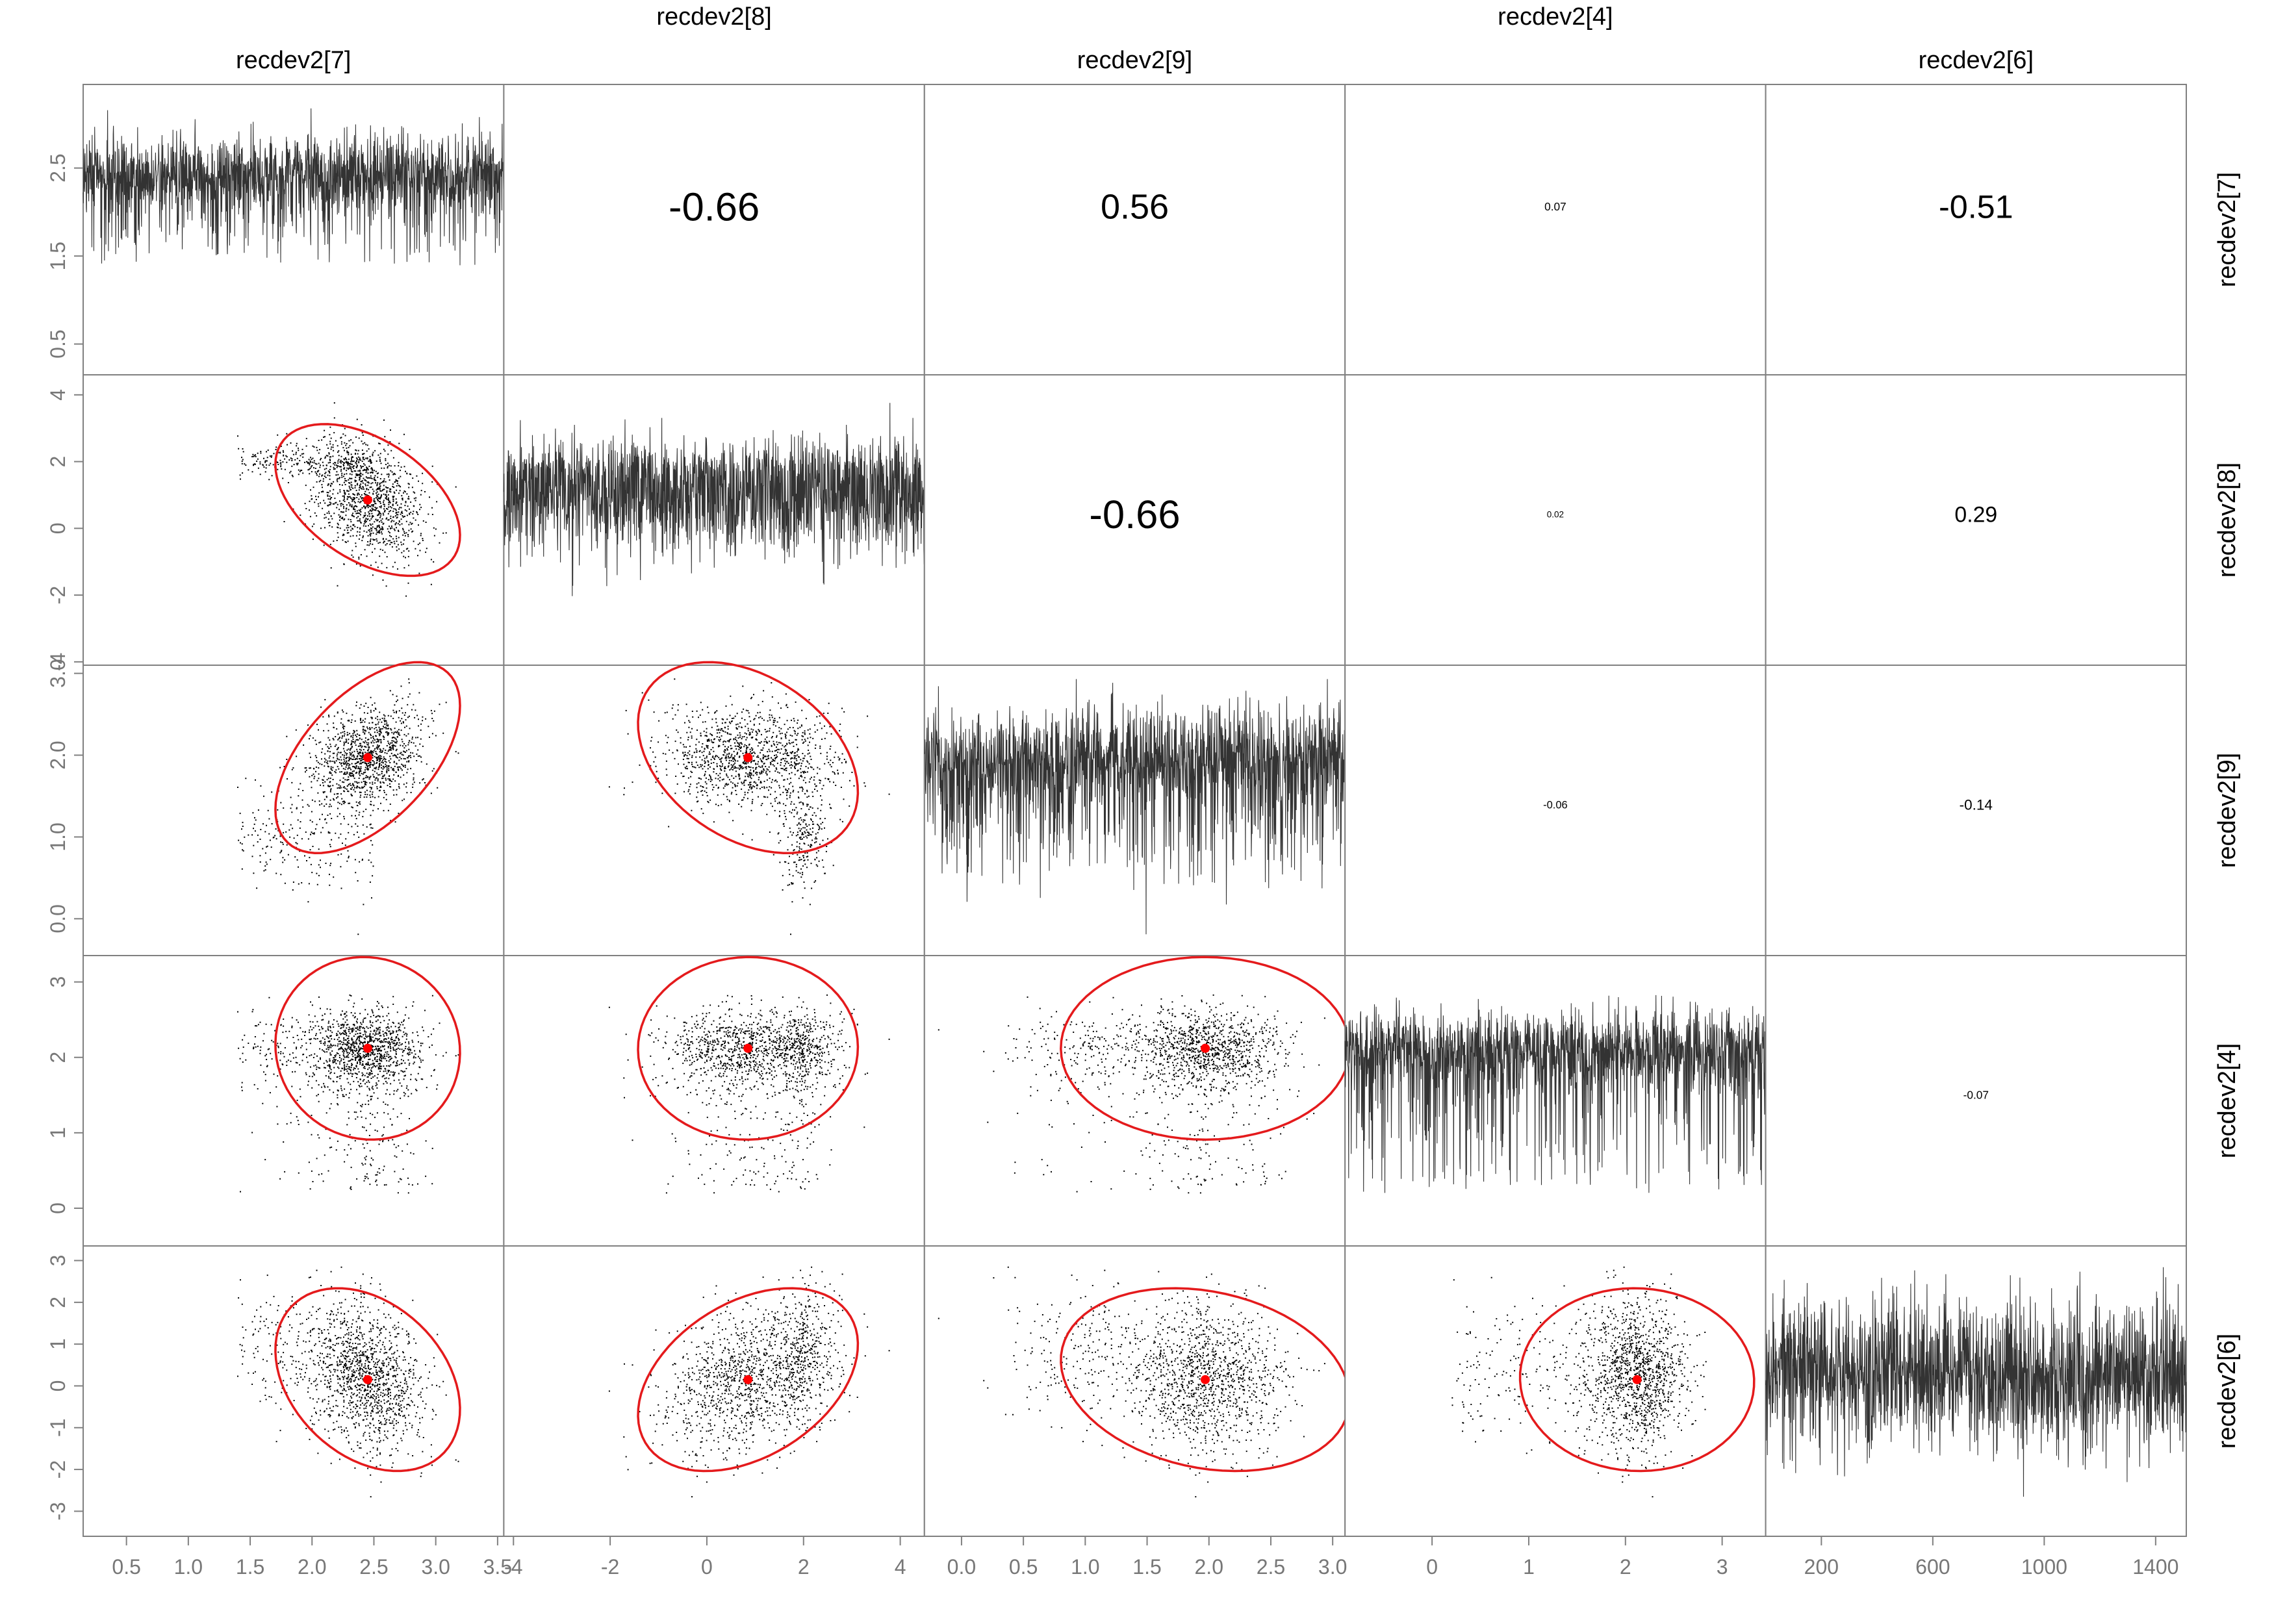  What do you see at coordinates (2227, 1391) in the screenshot?
I see `row-label-recdev26: recdev2[6]` at bounding box center [2227, 1391].